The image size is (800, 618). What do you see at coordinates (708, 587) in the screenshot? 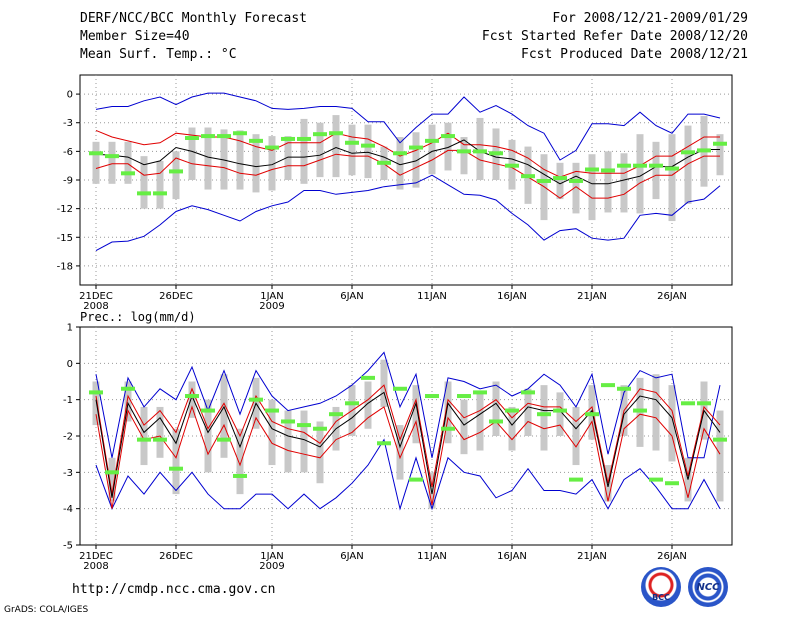
I see `ncc-logo-text: NCC` at bounding box center [708, 587].